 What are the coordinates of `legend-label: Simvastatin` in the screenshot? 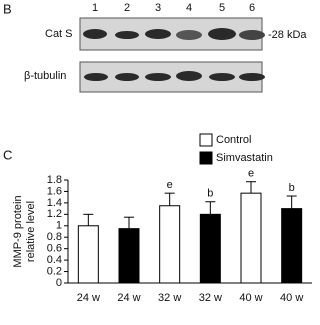 It's located at (244, 158).